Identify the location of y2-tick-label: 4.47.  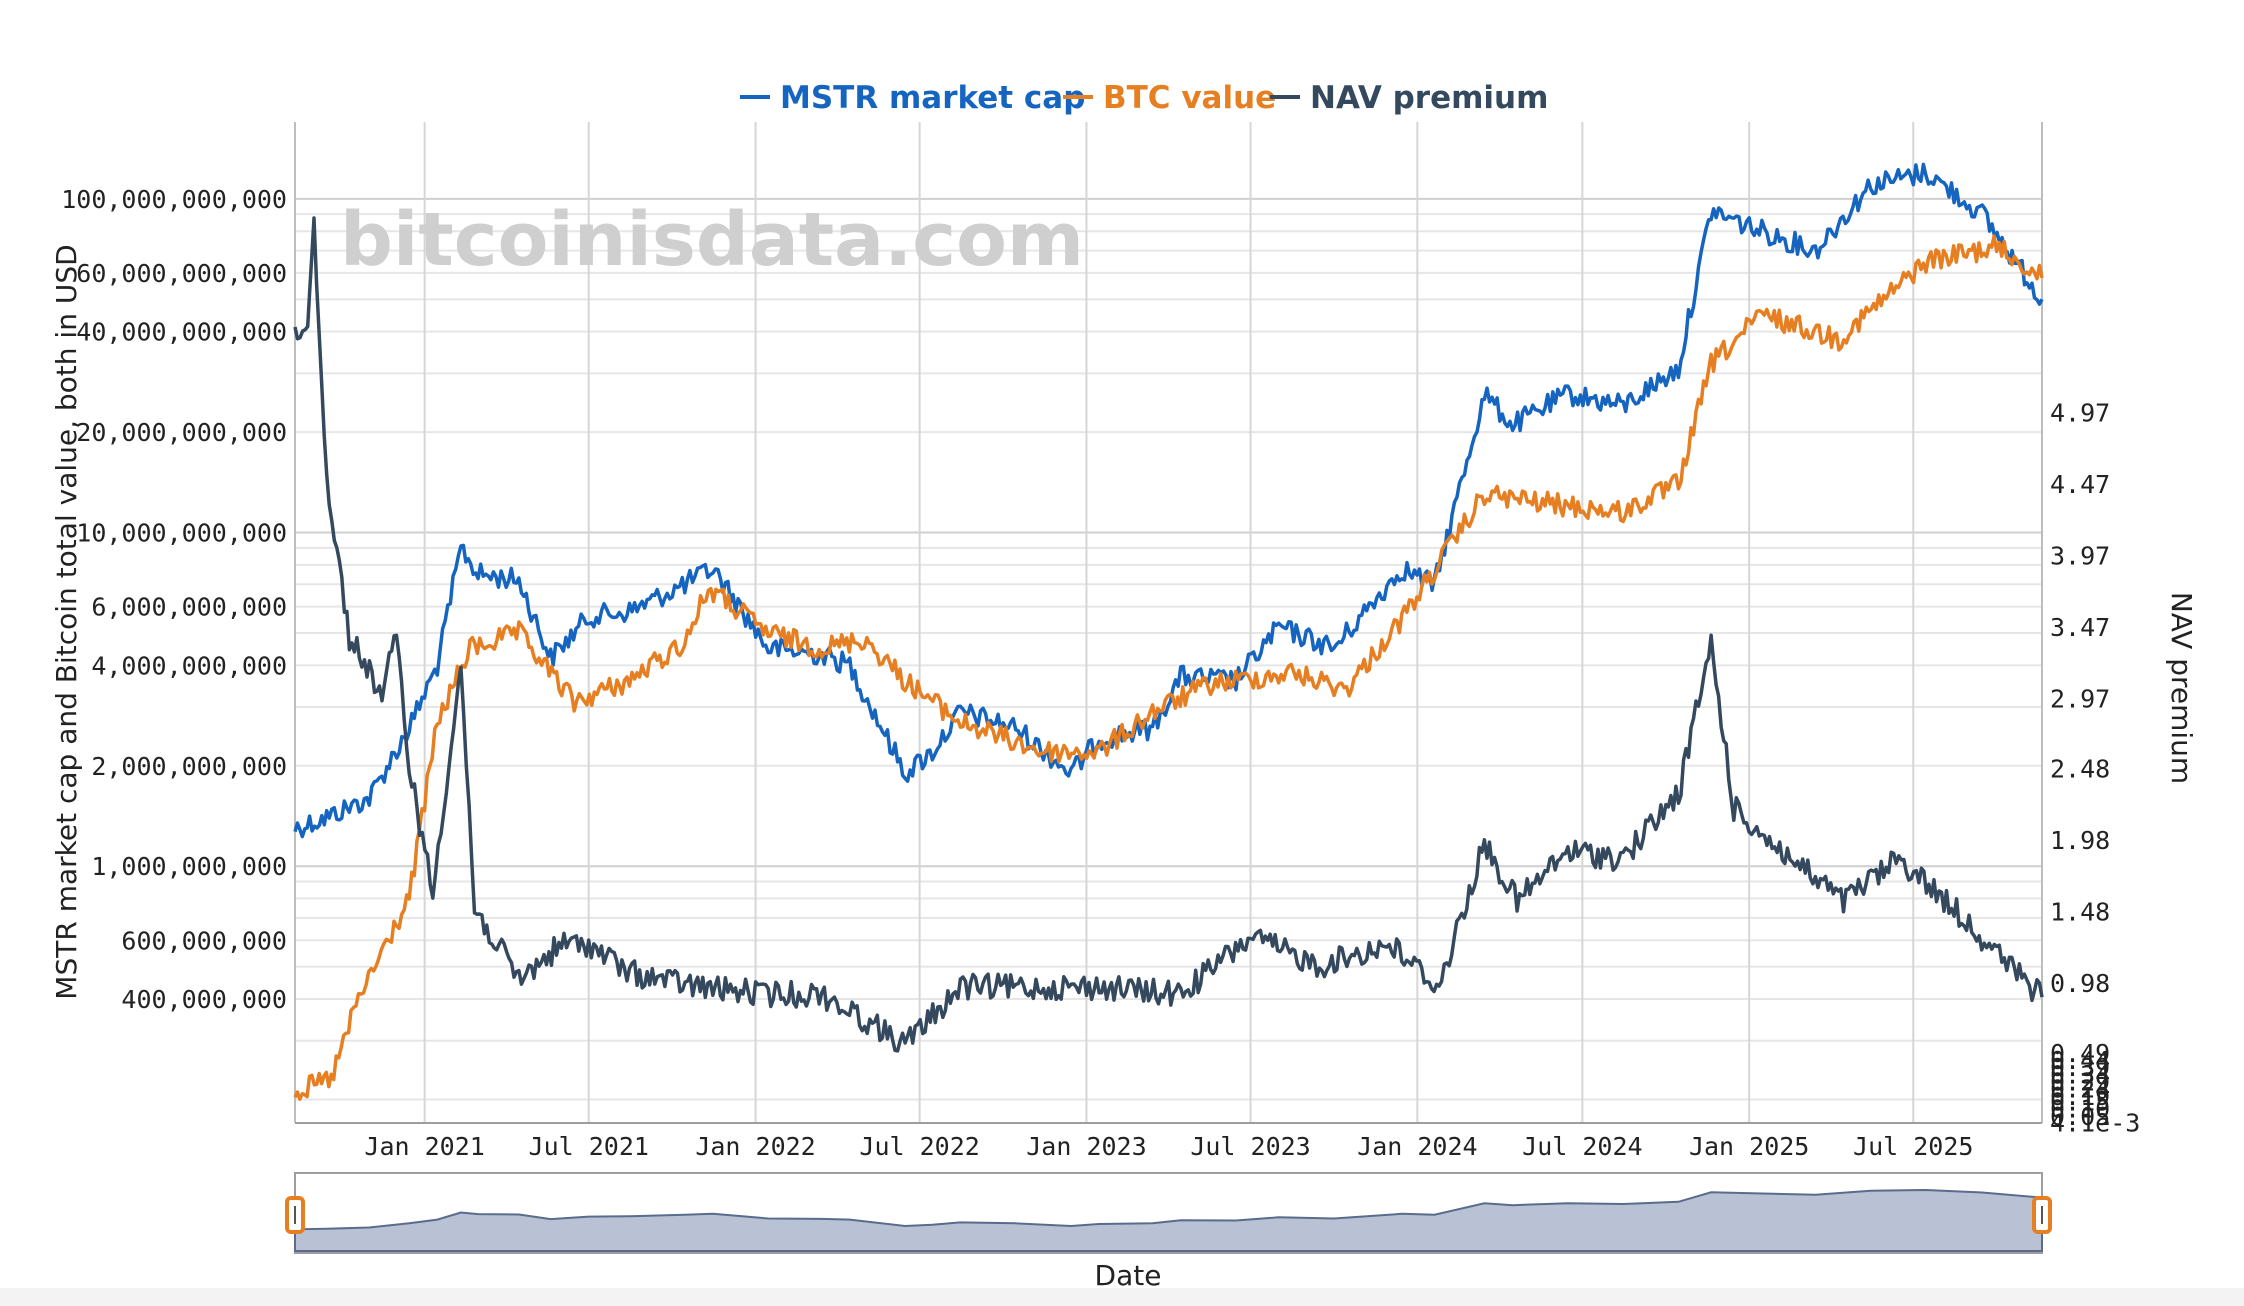
(2080, 484).